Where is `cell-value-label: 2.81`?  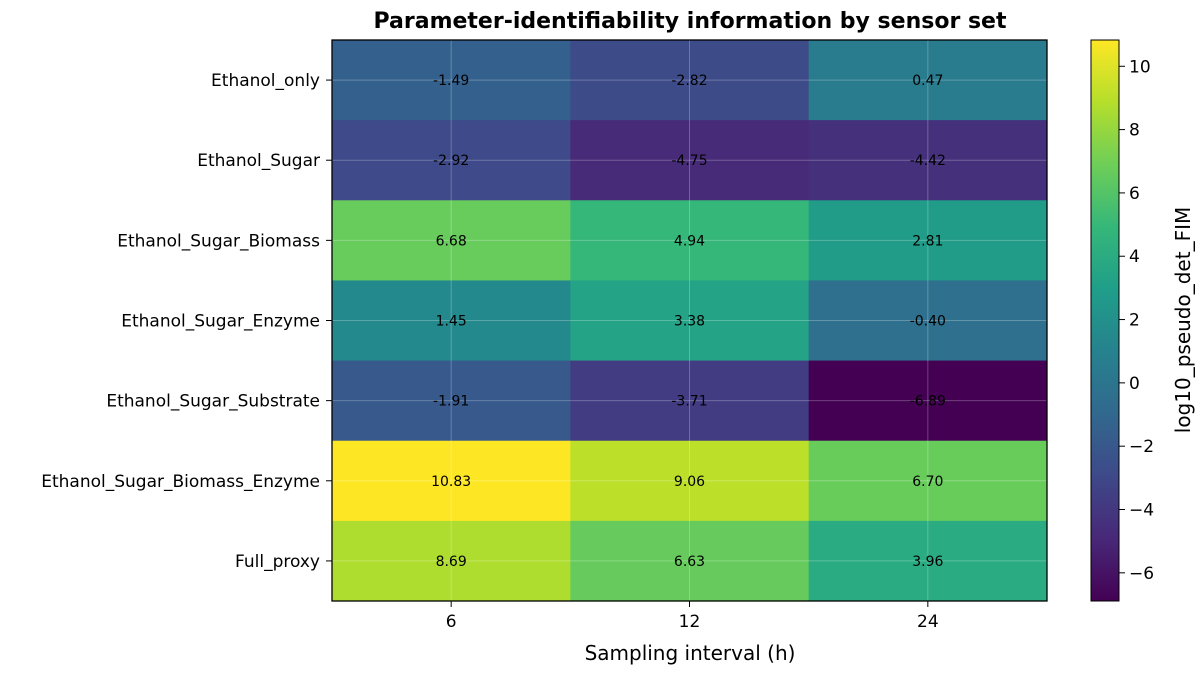 cell-value-label: 2.81 is located at coordinates (927, 241).